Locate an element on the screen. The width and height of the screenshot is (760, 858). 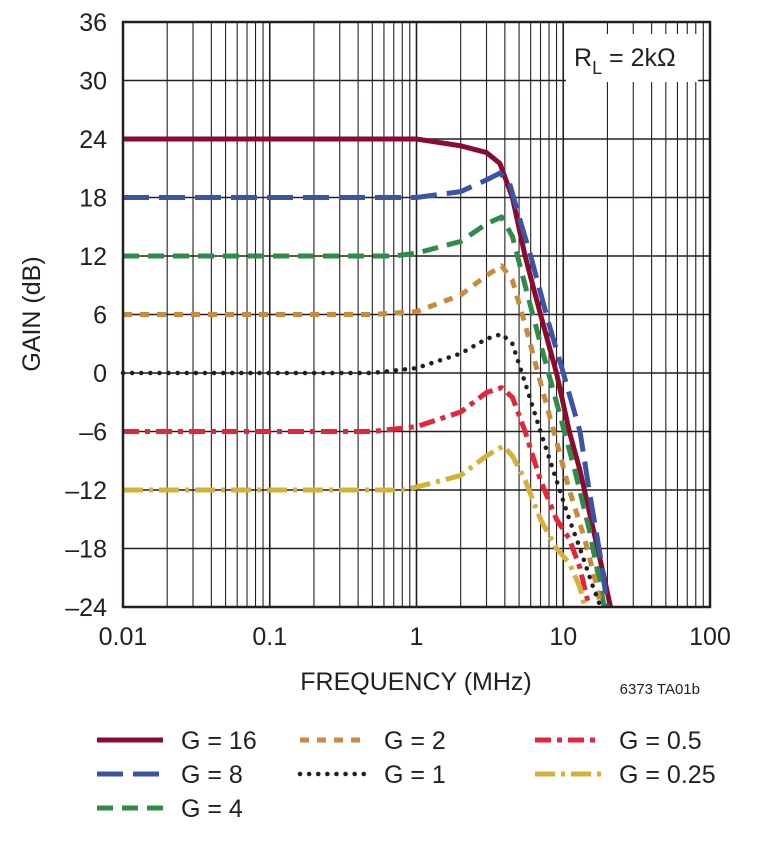
x-tick-labels: 0.01 0.1 1 10 100 is located at coordinates (415, 637).